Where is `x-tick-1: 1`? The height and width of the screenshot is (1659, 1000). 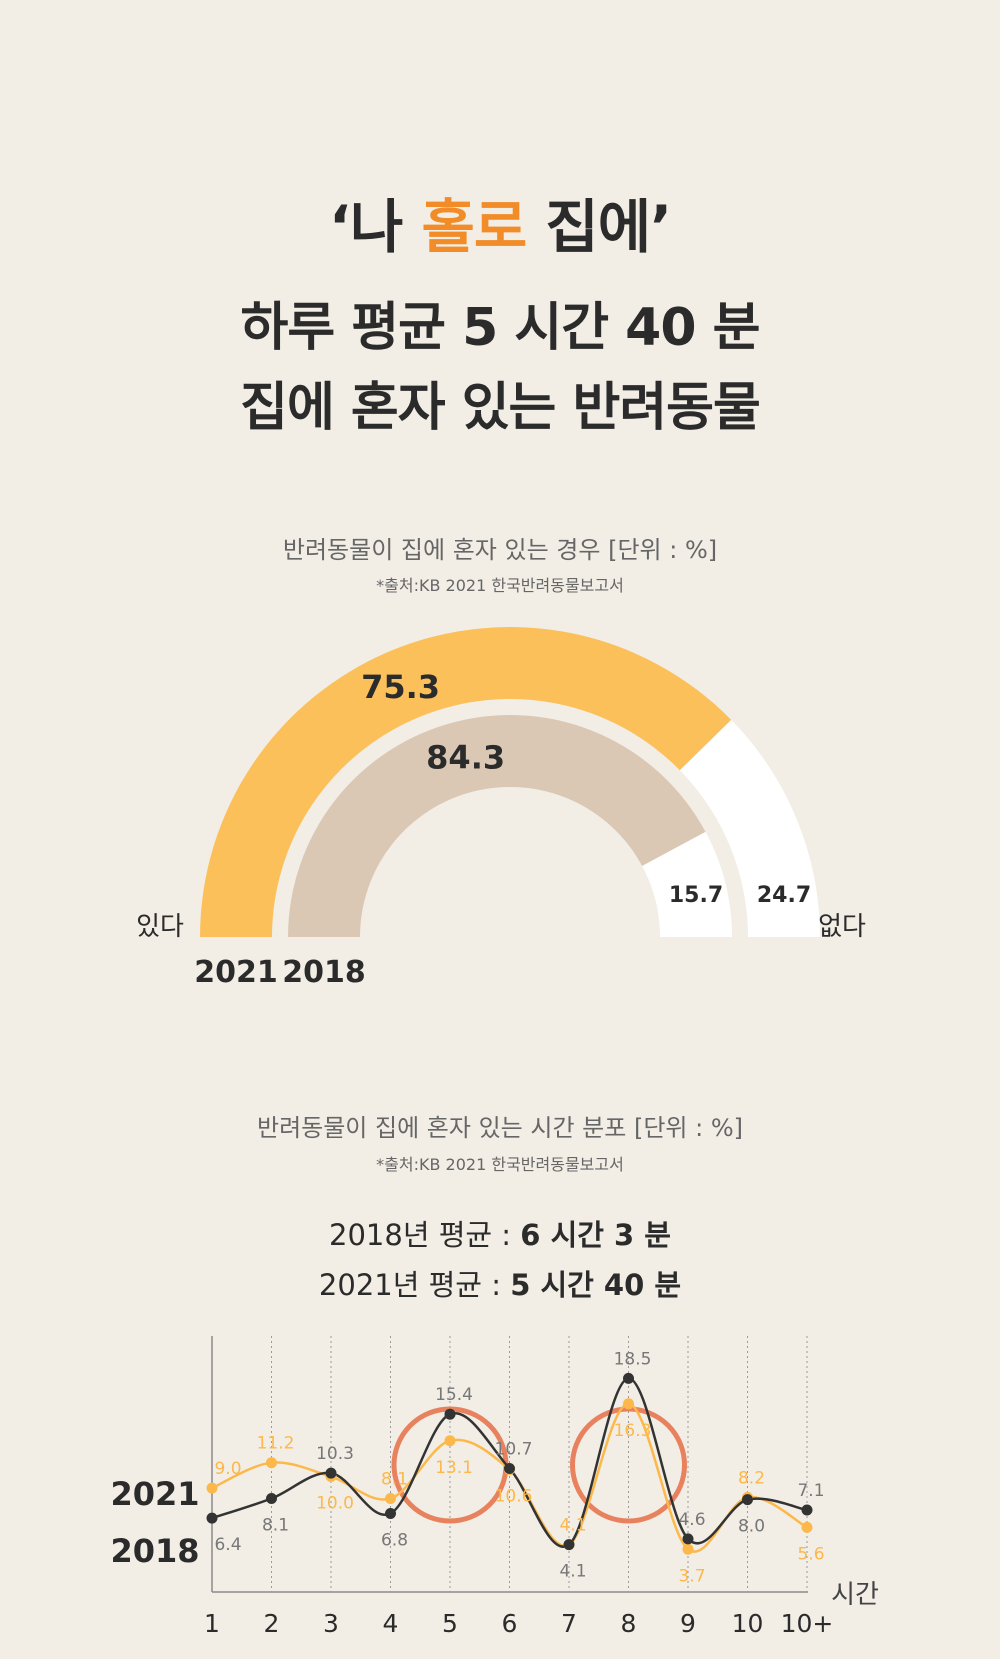
x-tick-1: 1 is located at coordinates (212, 1623).